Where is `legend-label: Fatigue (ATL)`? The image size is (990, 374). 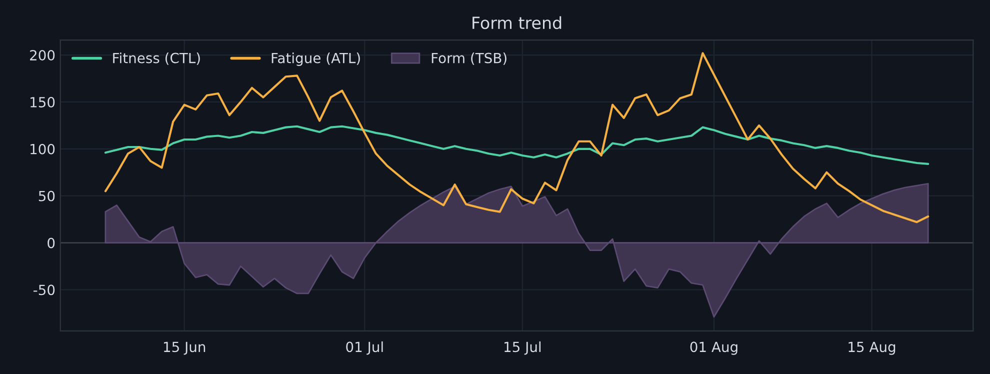
legend-label: Fatigue (ATL) is located at coordinates (316, 59).